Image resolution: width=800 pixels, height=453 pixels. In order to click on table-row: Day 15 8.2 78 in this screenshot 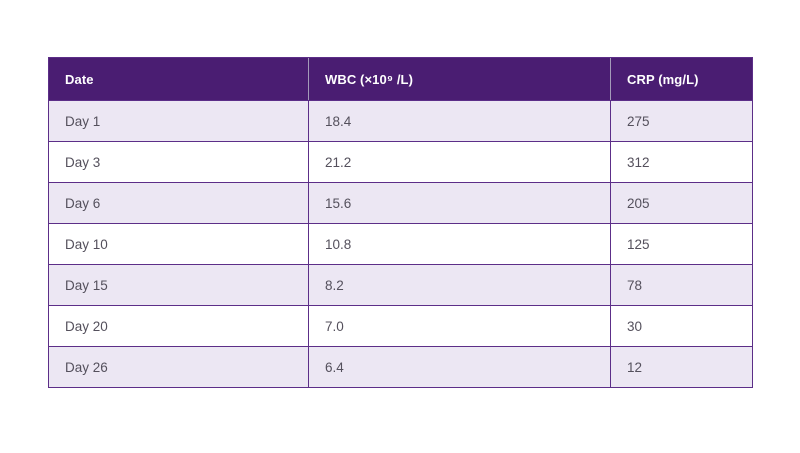, I will do `click(400, 285)`.